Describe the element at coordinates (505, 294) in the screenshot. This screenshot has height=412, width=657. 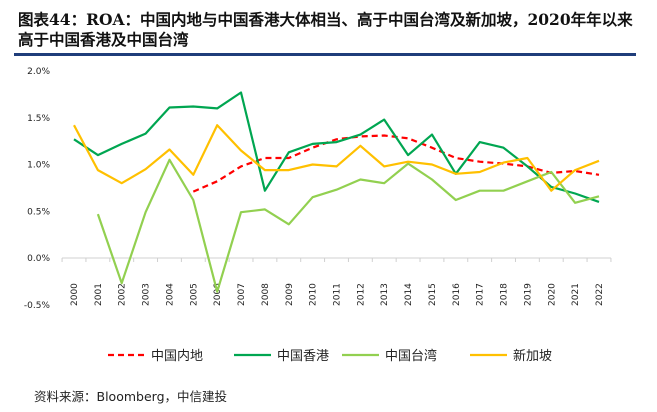
I see `x-tick-label: 2018` at that location.